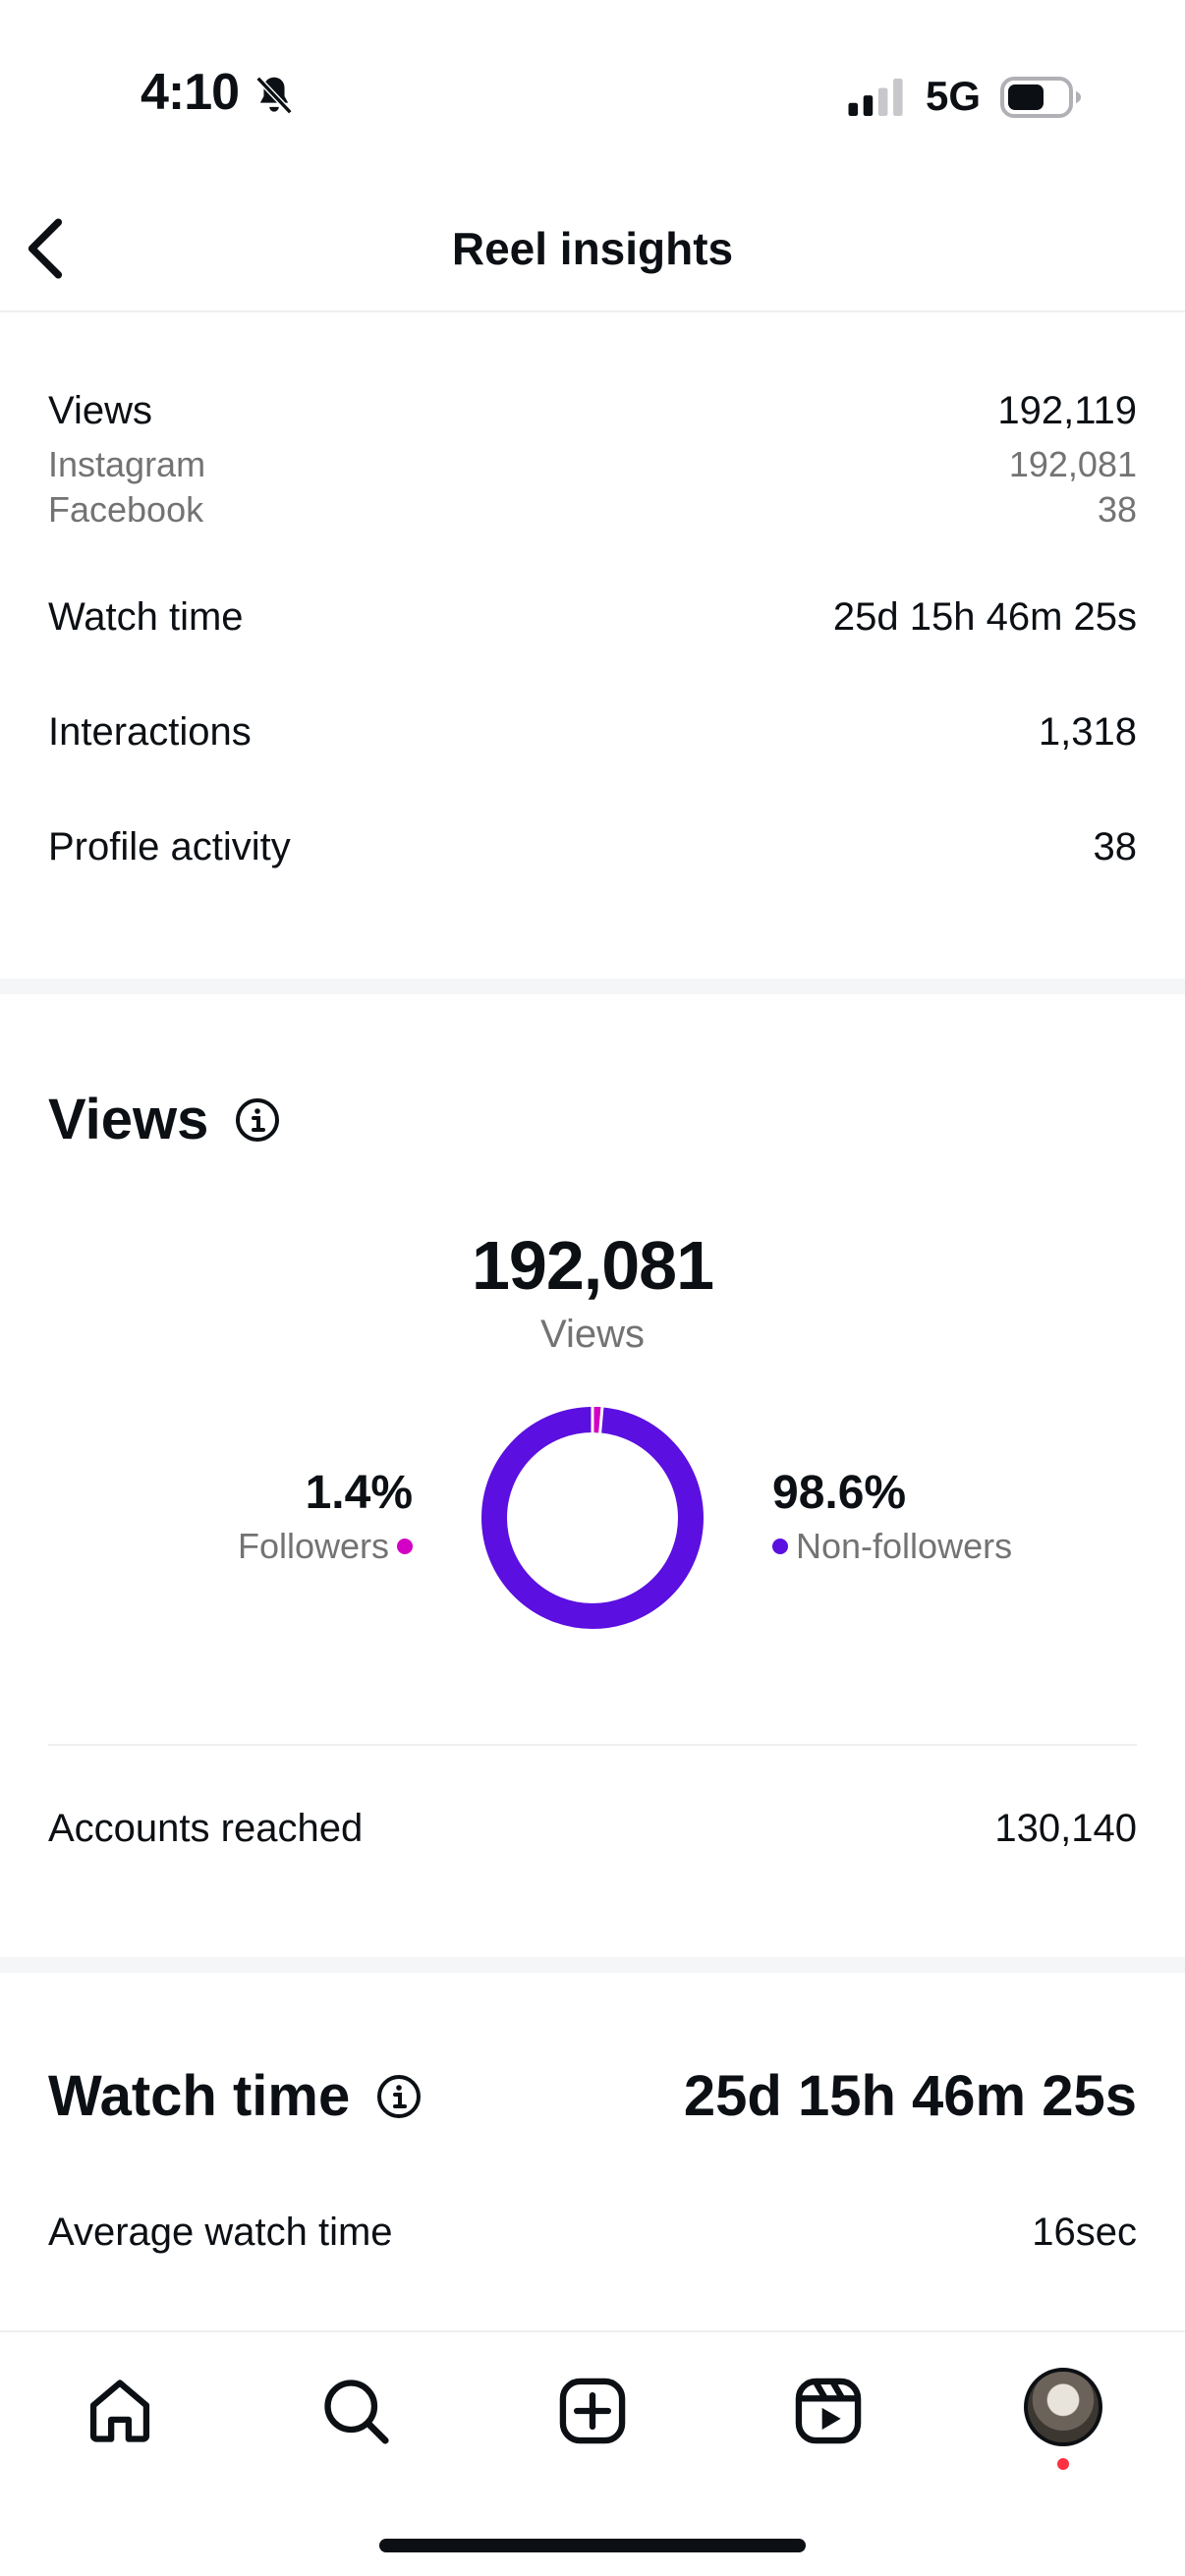 This screenshot has height=2576, width=1185. Describe the element at coordinates (1063, 2407) in the screenshot. I see `tab-profile-avatar` at that location.